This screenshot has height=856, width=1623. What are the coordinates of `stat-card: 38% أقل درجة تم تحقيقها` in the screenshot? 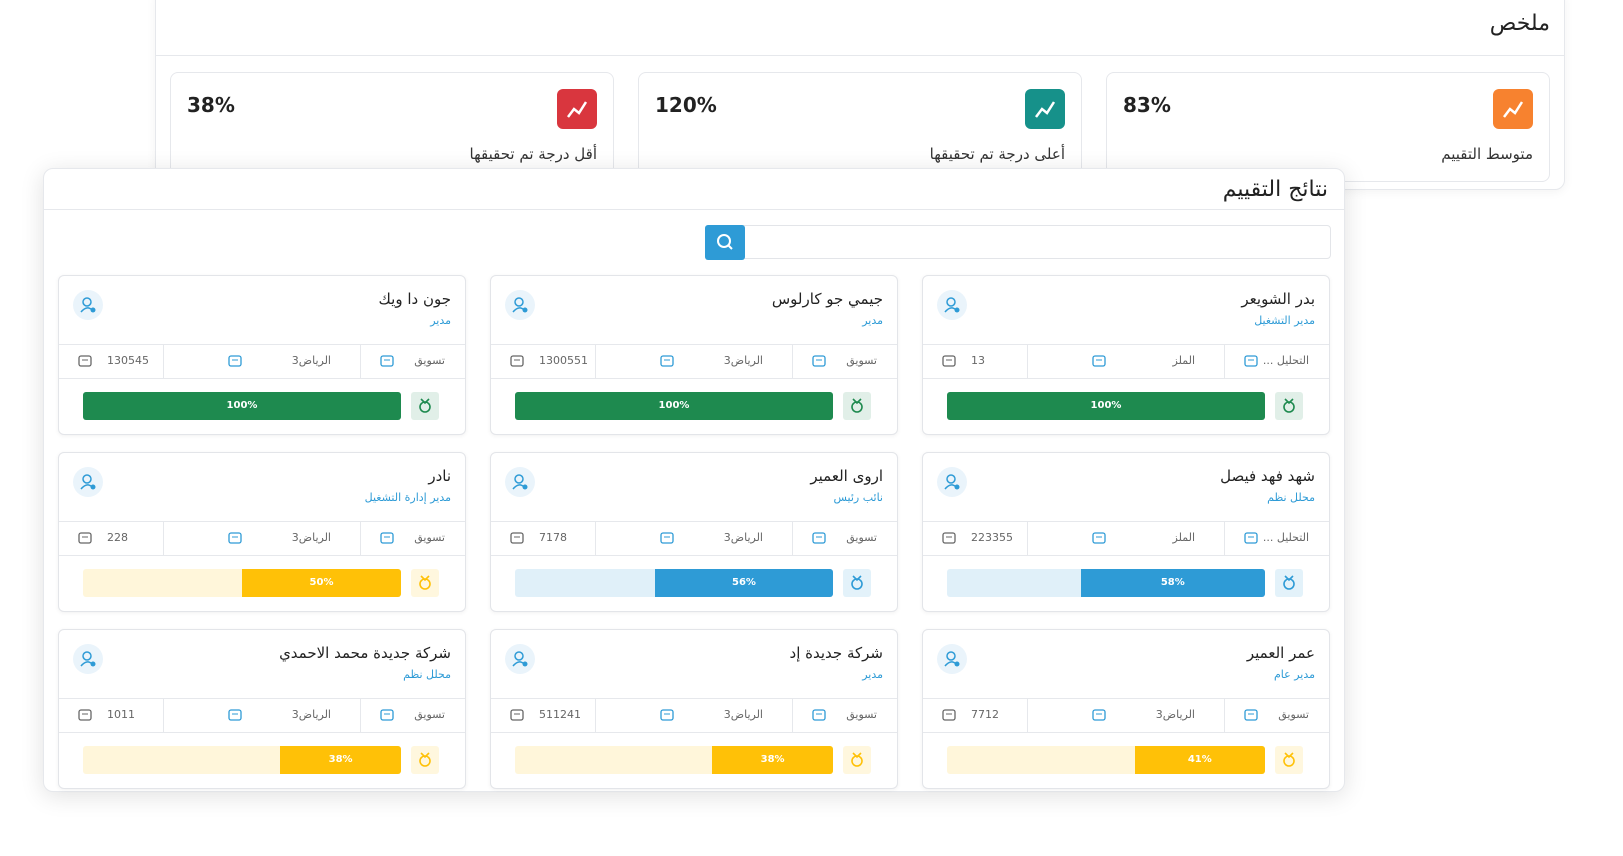 It's located at (392, 127).